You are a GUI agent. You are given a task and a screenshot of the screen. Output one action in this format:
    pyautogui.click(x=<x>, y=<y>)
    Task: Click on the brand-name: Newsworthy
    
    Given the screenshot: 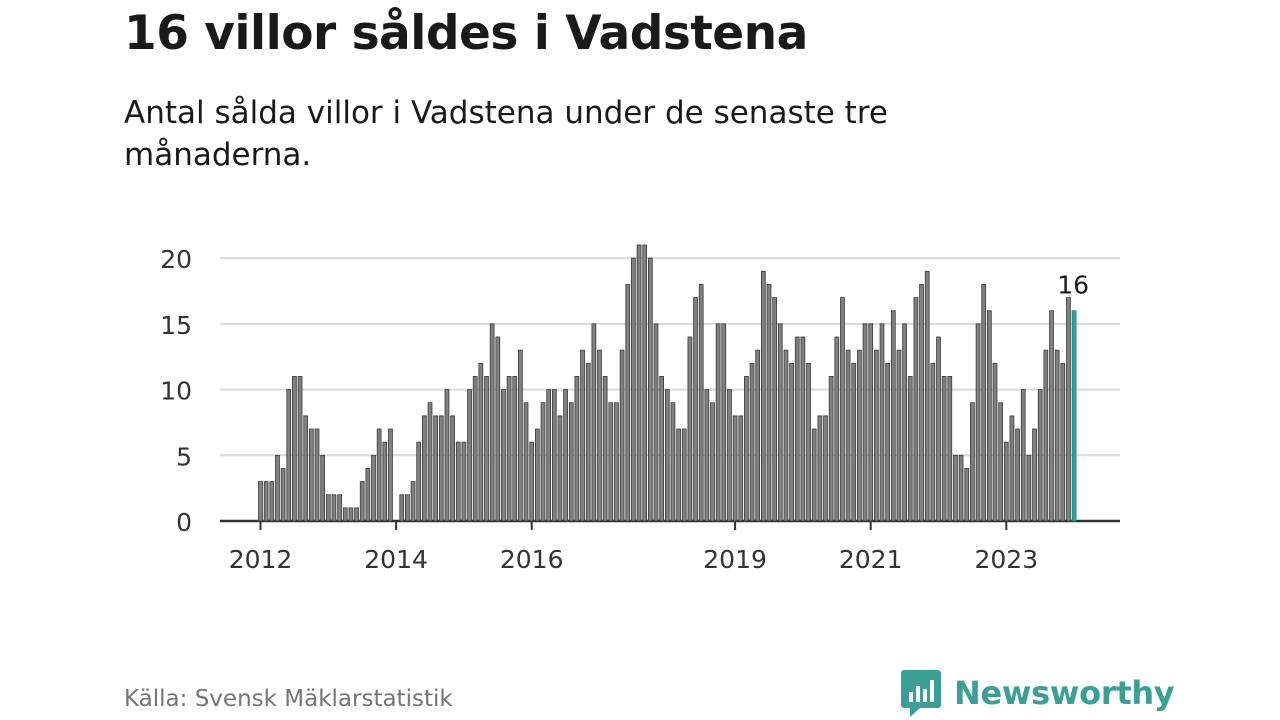 What is the action you would take?
    pyautogui.click(x=1064, y=693)
    